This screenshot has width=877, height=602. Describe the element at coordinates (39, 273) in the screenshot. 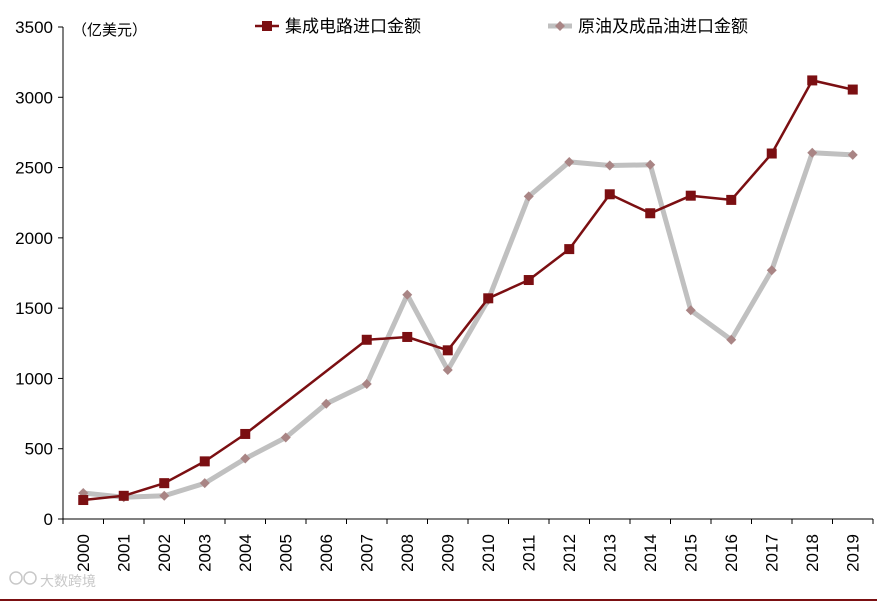

I see `y-axis-ticks: 0 500 1000 1500 2000 2500 3000 3500` at that location.